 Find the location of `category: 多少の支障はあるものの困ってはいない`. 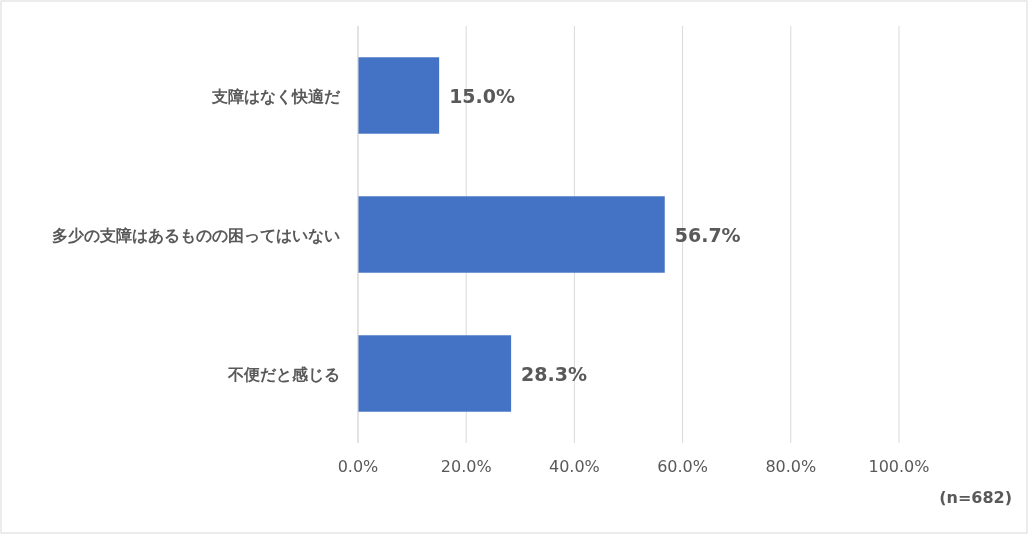

category: 多少の支障はあるものの困ってはいない is located at coordinates (196, 235).